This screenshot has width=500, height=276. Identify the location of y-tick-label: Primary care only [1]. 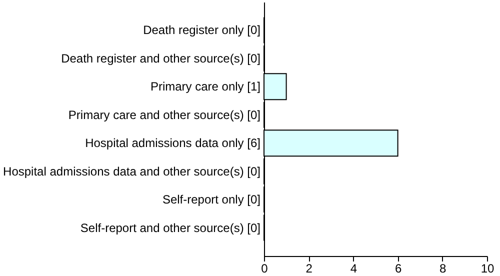
(205, 87).